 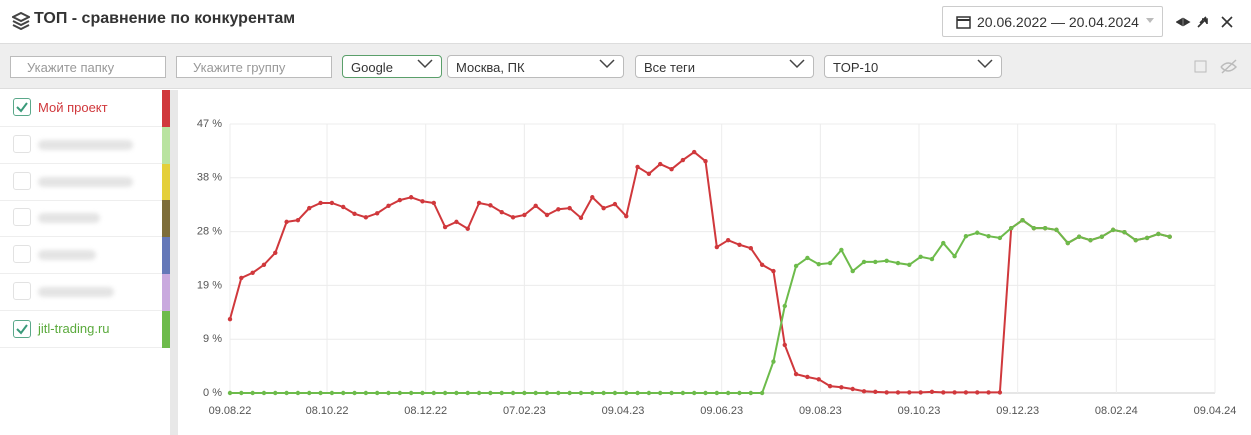 I want to click on region-select: Москва, ПК, so click(x=535, y=66).